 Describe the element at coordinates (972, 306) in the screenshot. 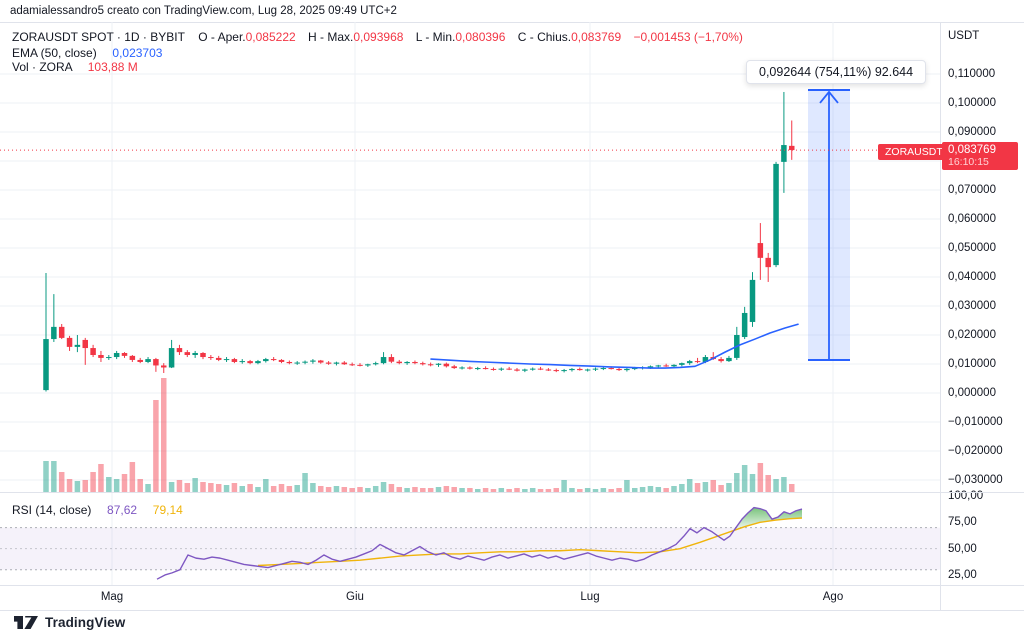

I see `price-axis-tick: 0,030000` at that location.